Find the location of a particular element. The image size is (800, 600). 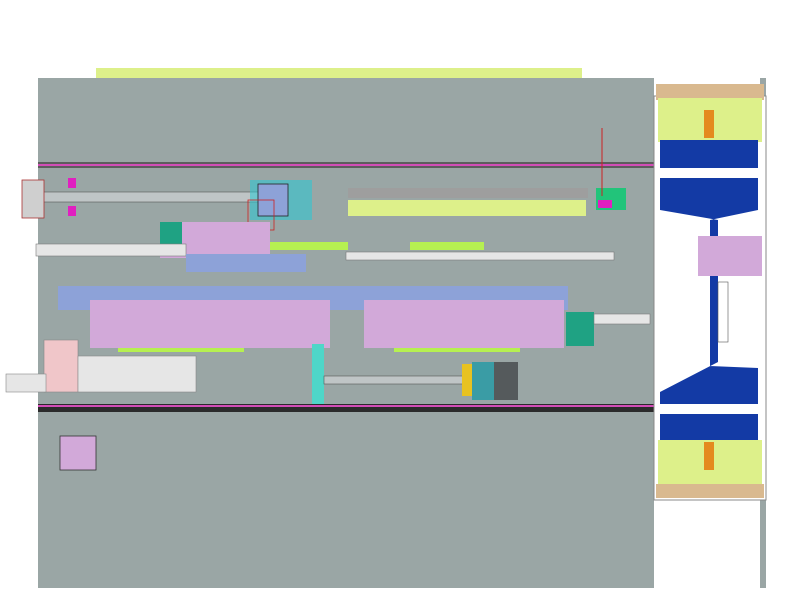

orange-marker-bottom is located at coordinates (709, 456).